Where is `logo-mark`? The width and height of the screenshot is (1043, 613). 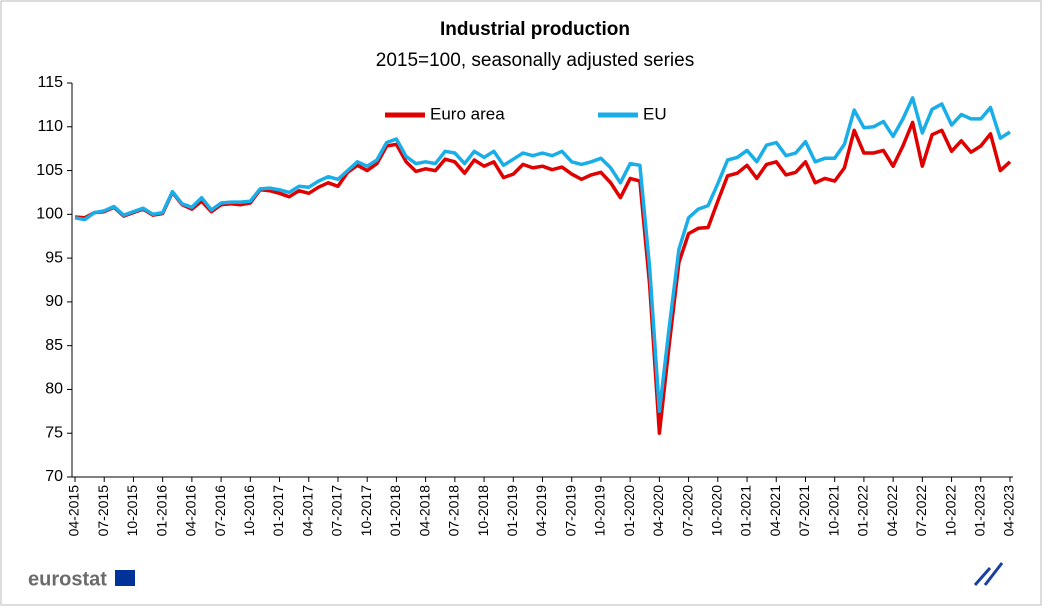
logo-mark is located at coordinates (988, 574).